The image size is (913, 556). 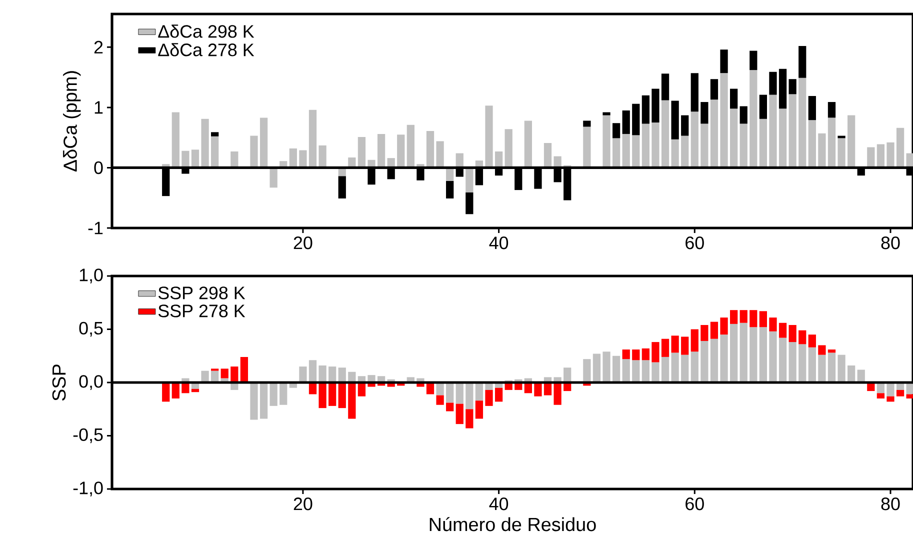 I want to click on y-tick-label: 1,0, so click(x=91, y=276).